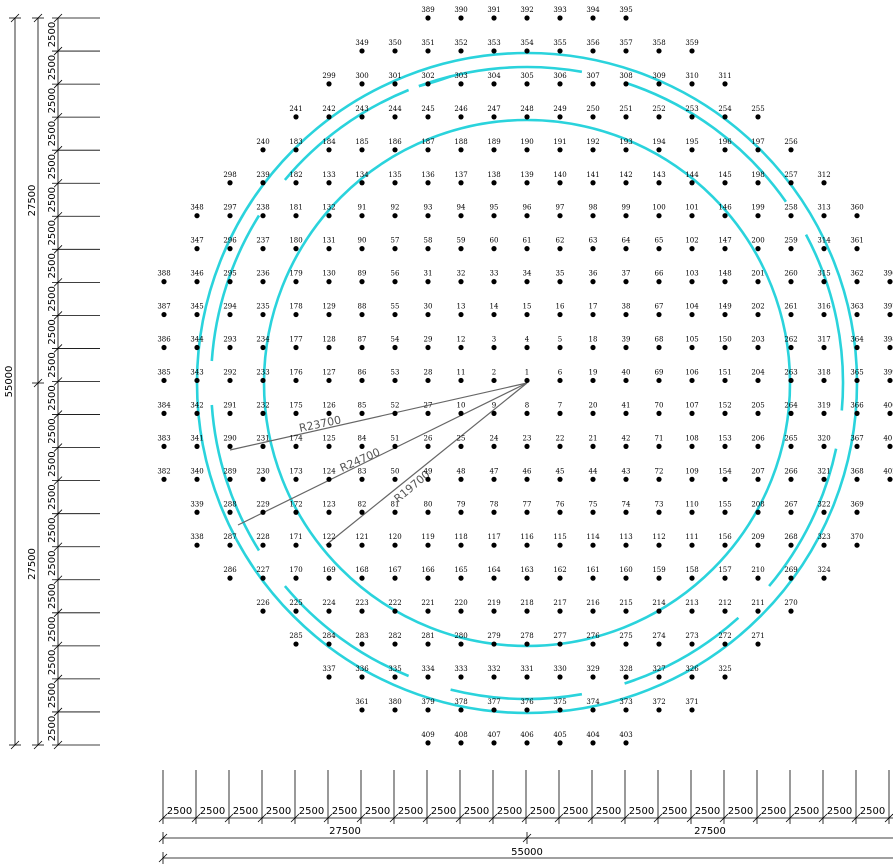  I want to click on pile-number: 351, so click(427, 43).